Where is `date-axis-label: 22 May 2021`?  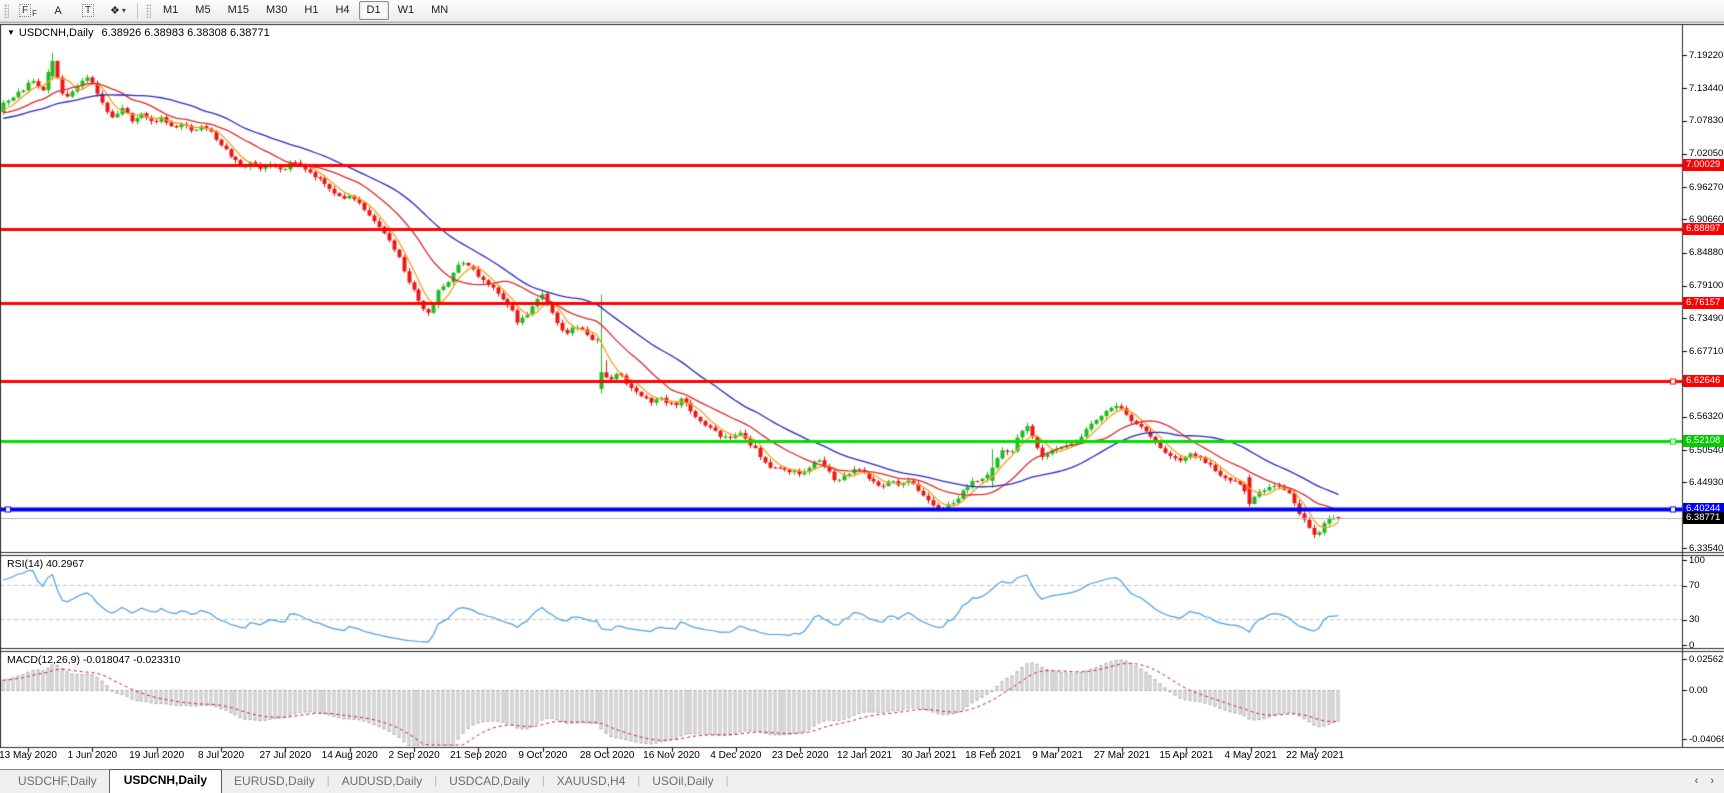
date-axis-label: 22 May 2021 is located at coordinates (1315, 755).